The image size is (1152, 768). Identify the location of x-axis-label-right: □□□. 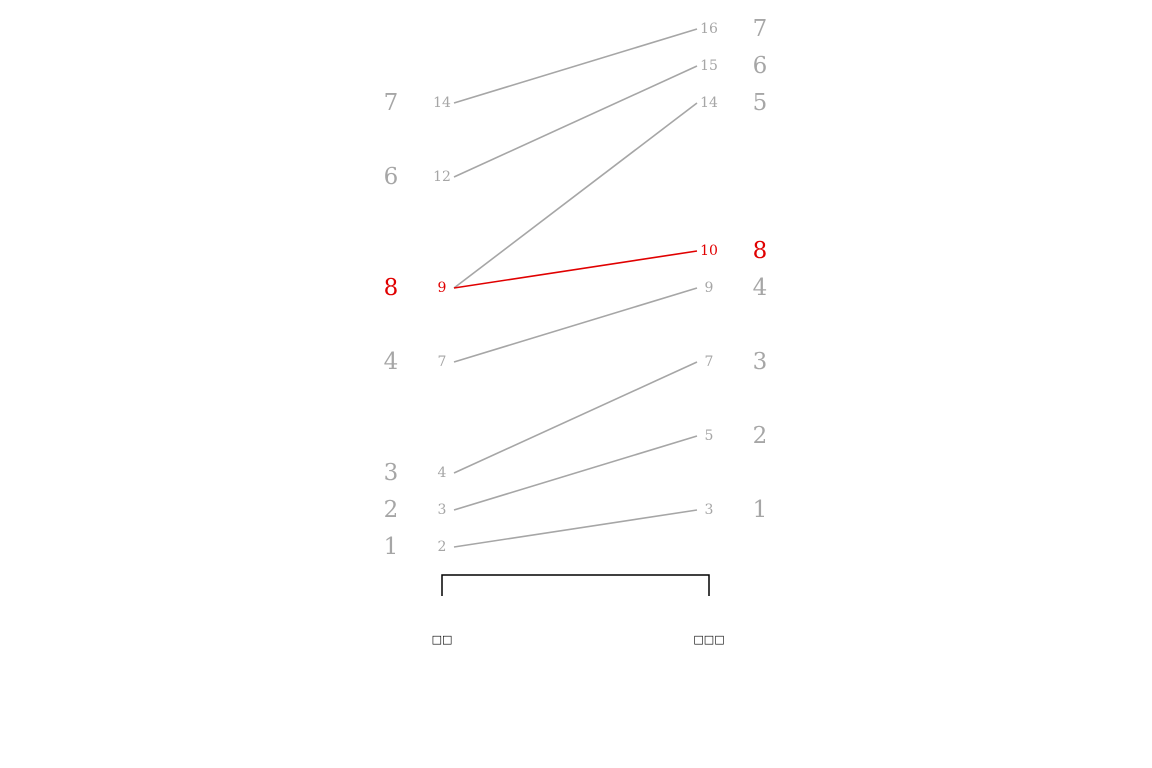
(708, 639).